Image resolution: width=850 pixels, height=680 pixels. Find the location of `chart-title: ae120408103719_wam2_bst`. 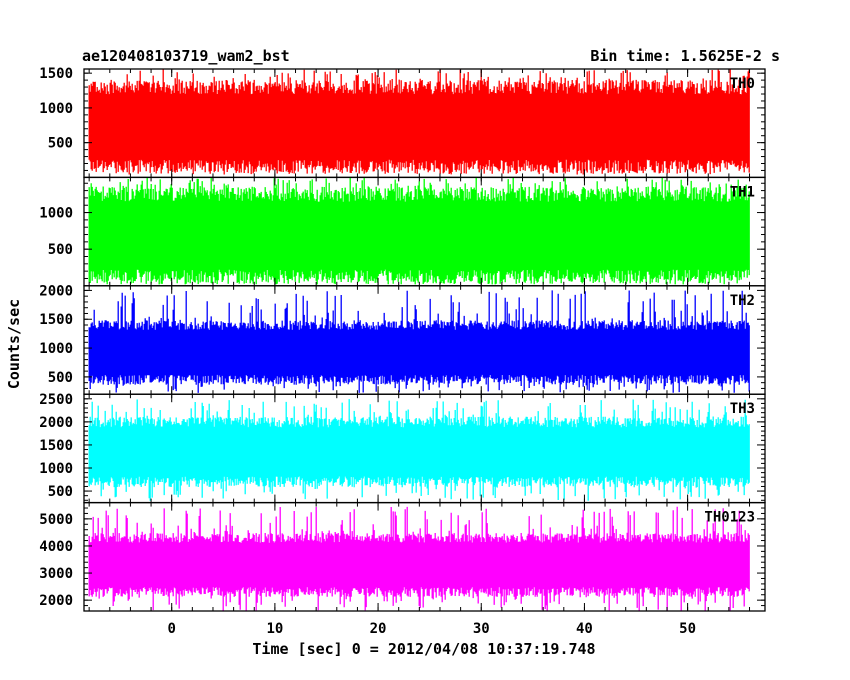

chart-title: ae120408103719_wam2_bst is located at coordinates (186, 56).